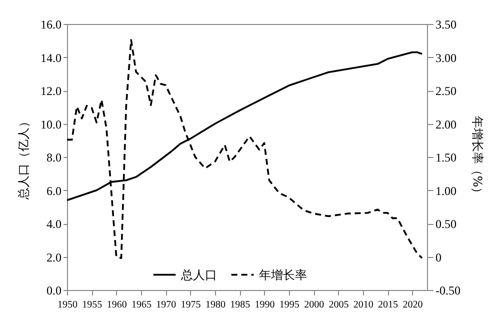 The height and width of the screenshot is (331, 500). Describe the element at coordinates (215, 305) in the screenshot. I see `x-tick-label: 1980` at that location.